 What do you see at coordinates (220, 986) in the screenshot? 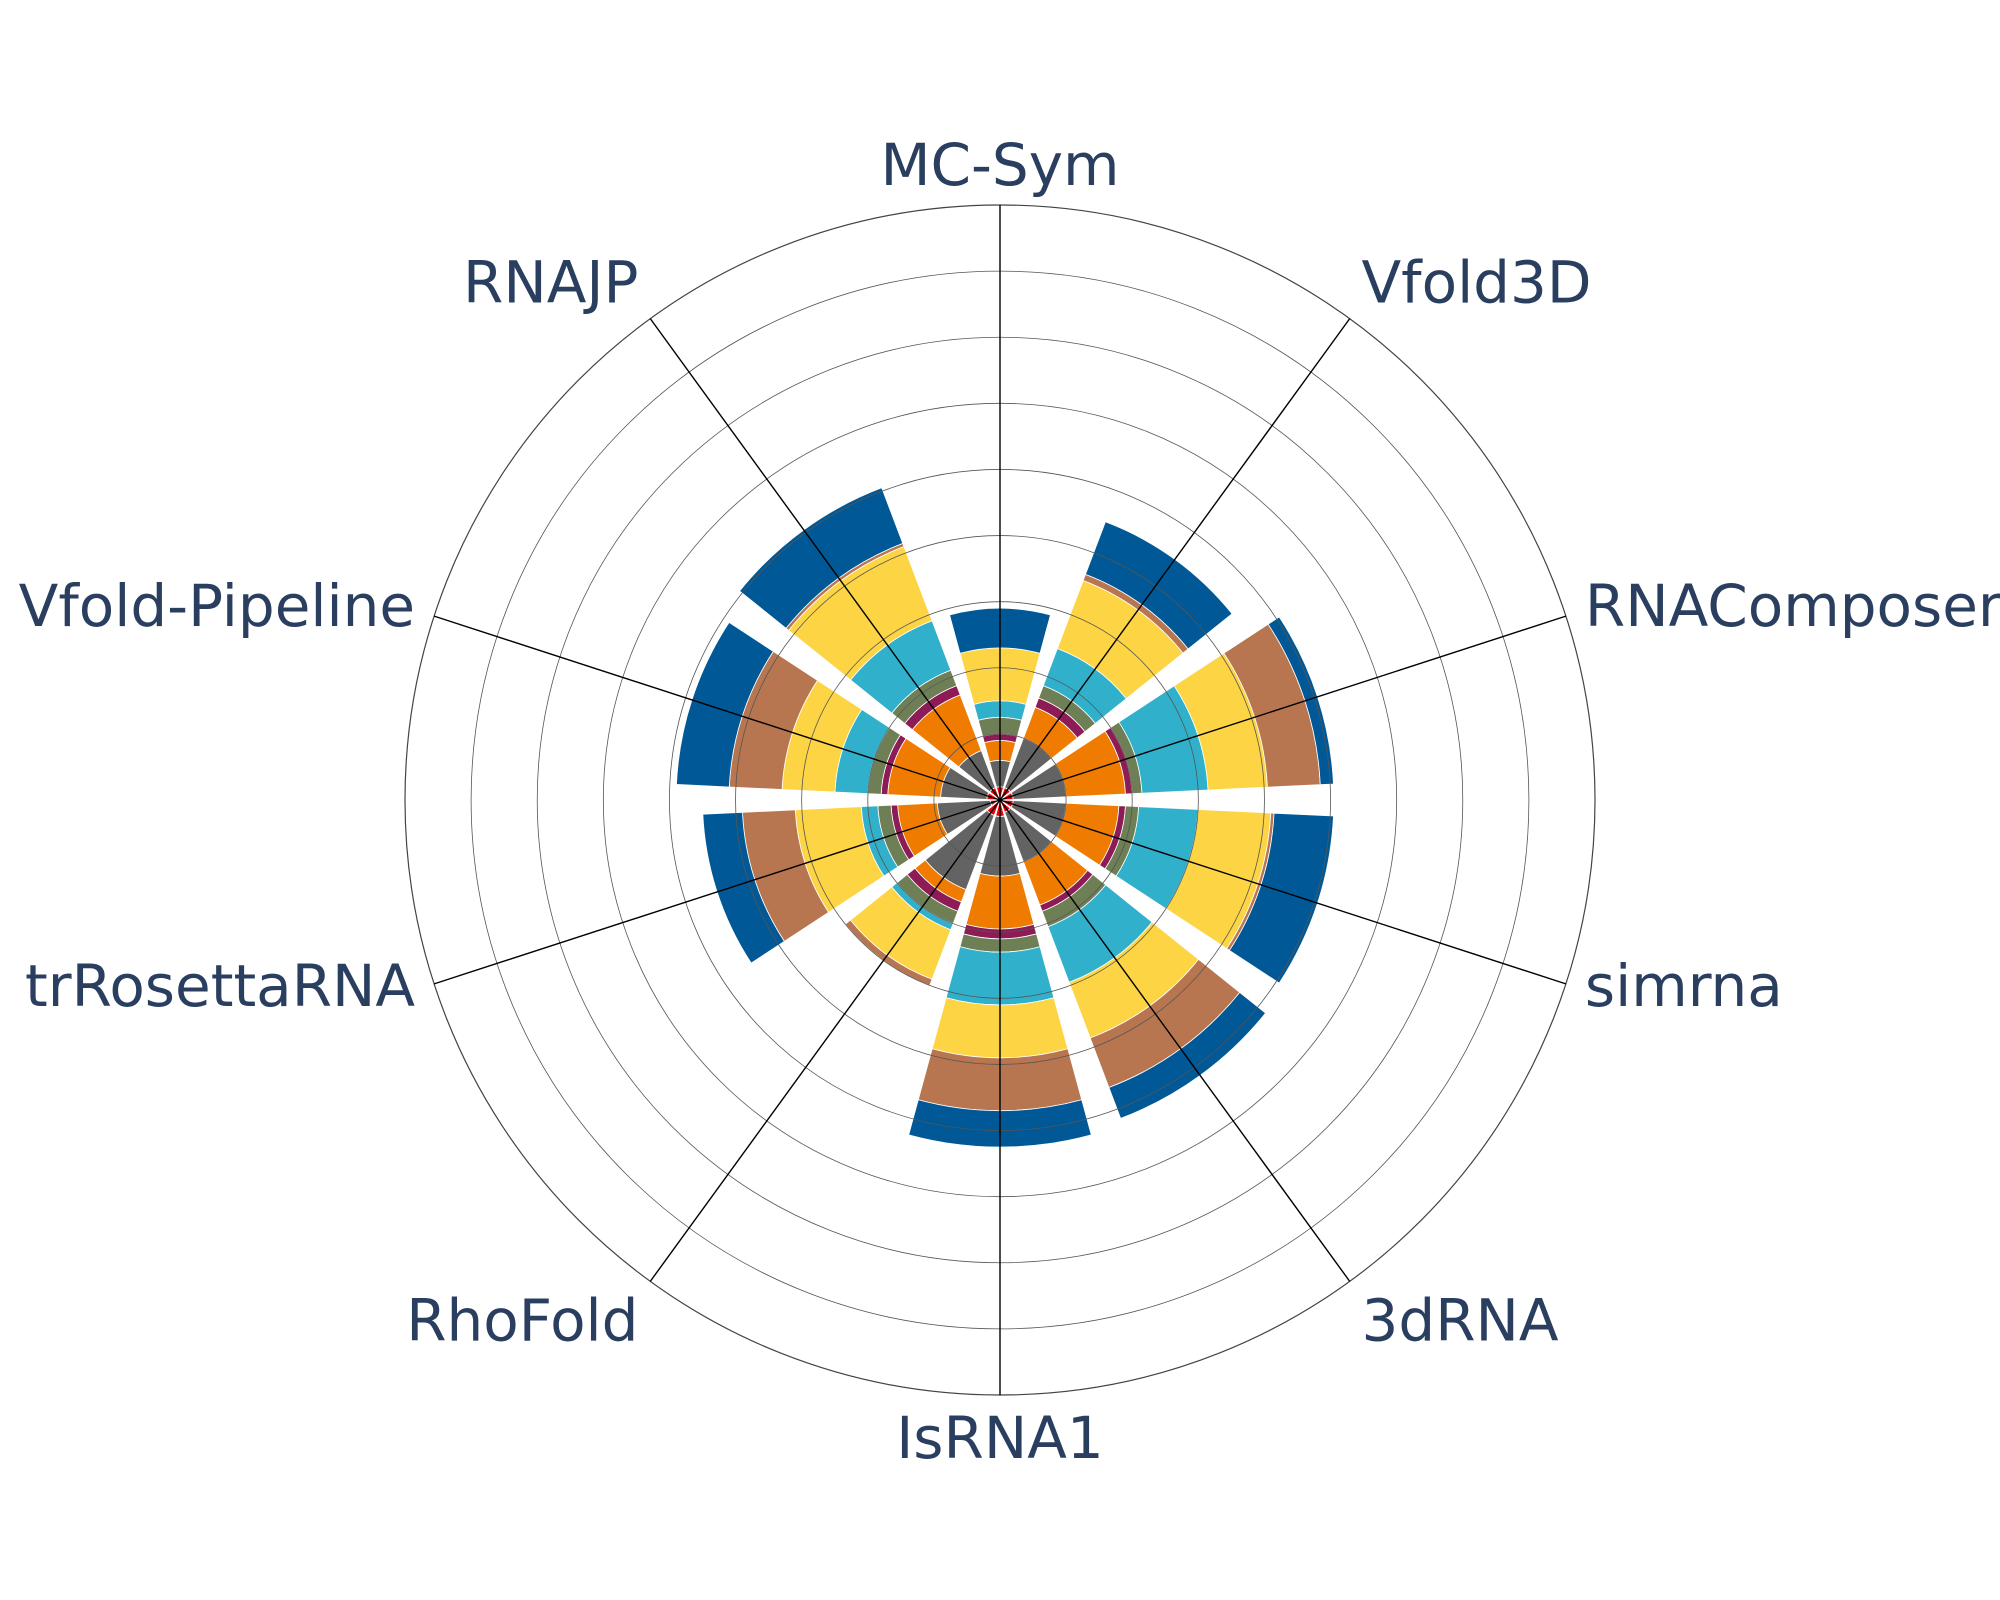
I see `angular-tick-label: trRosettaRNA` at bounding box center [220, 986].